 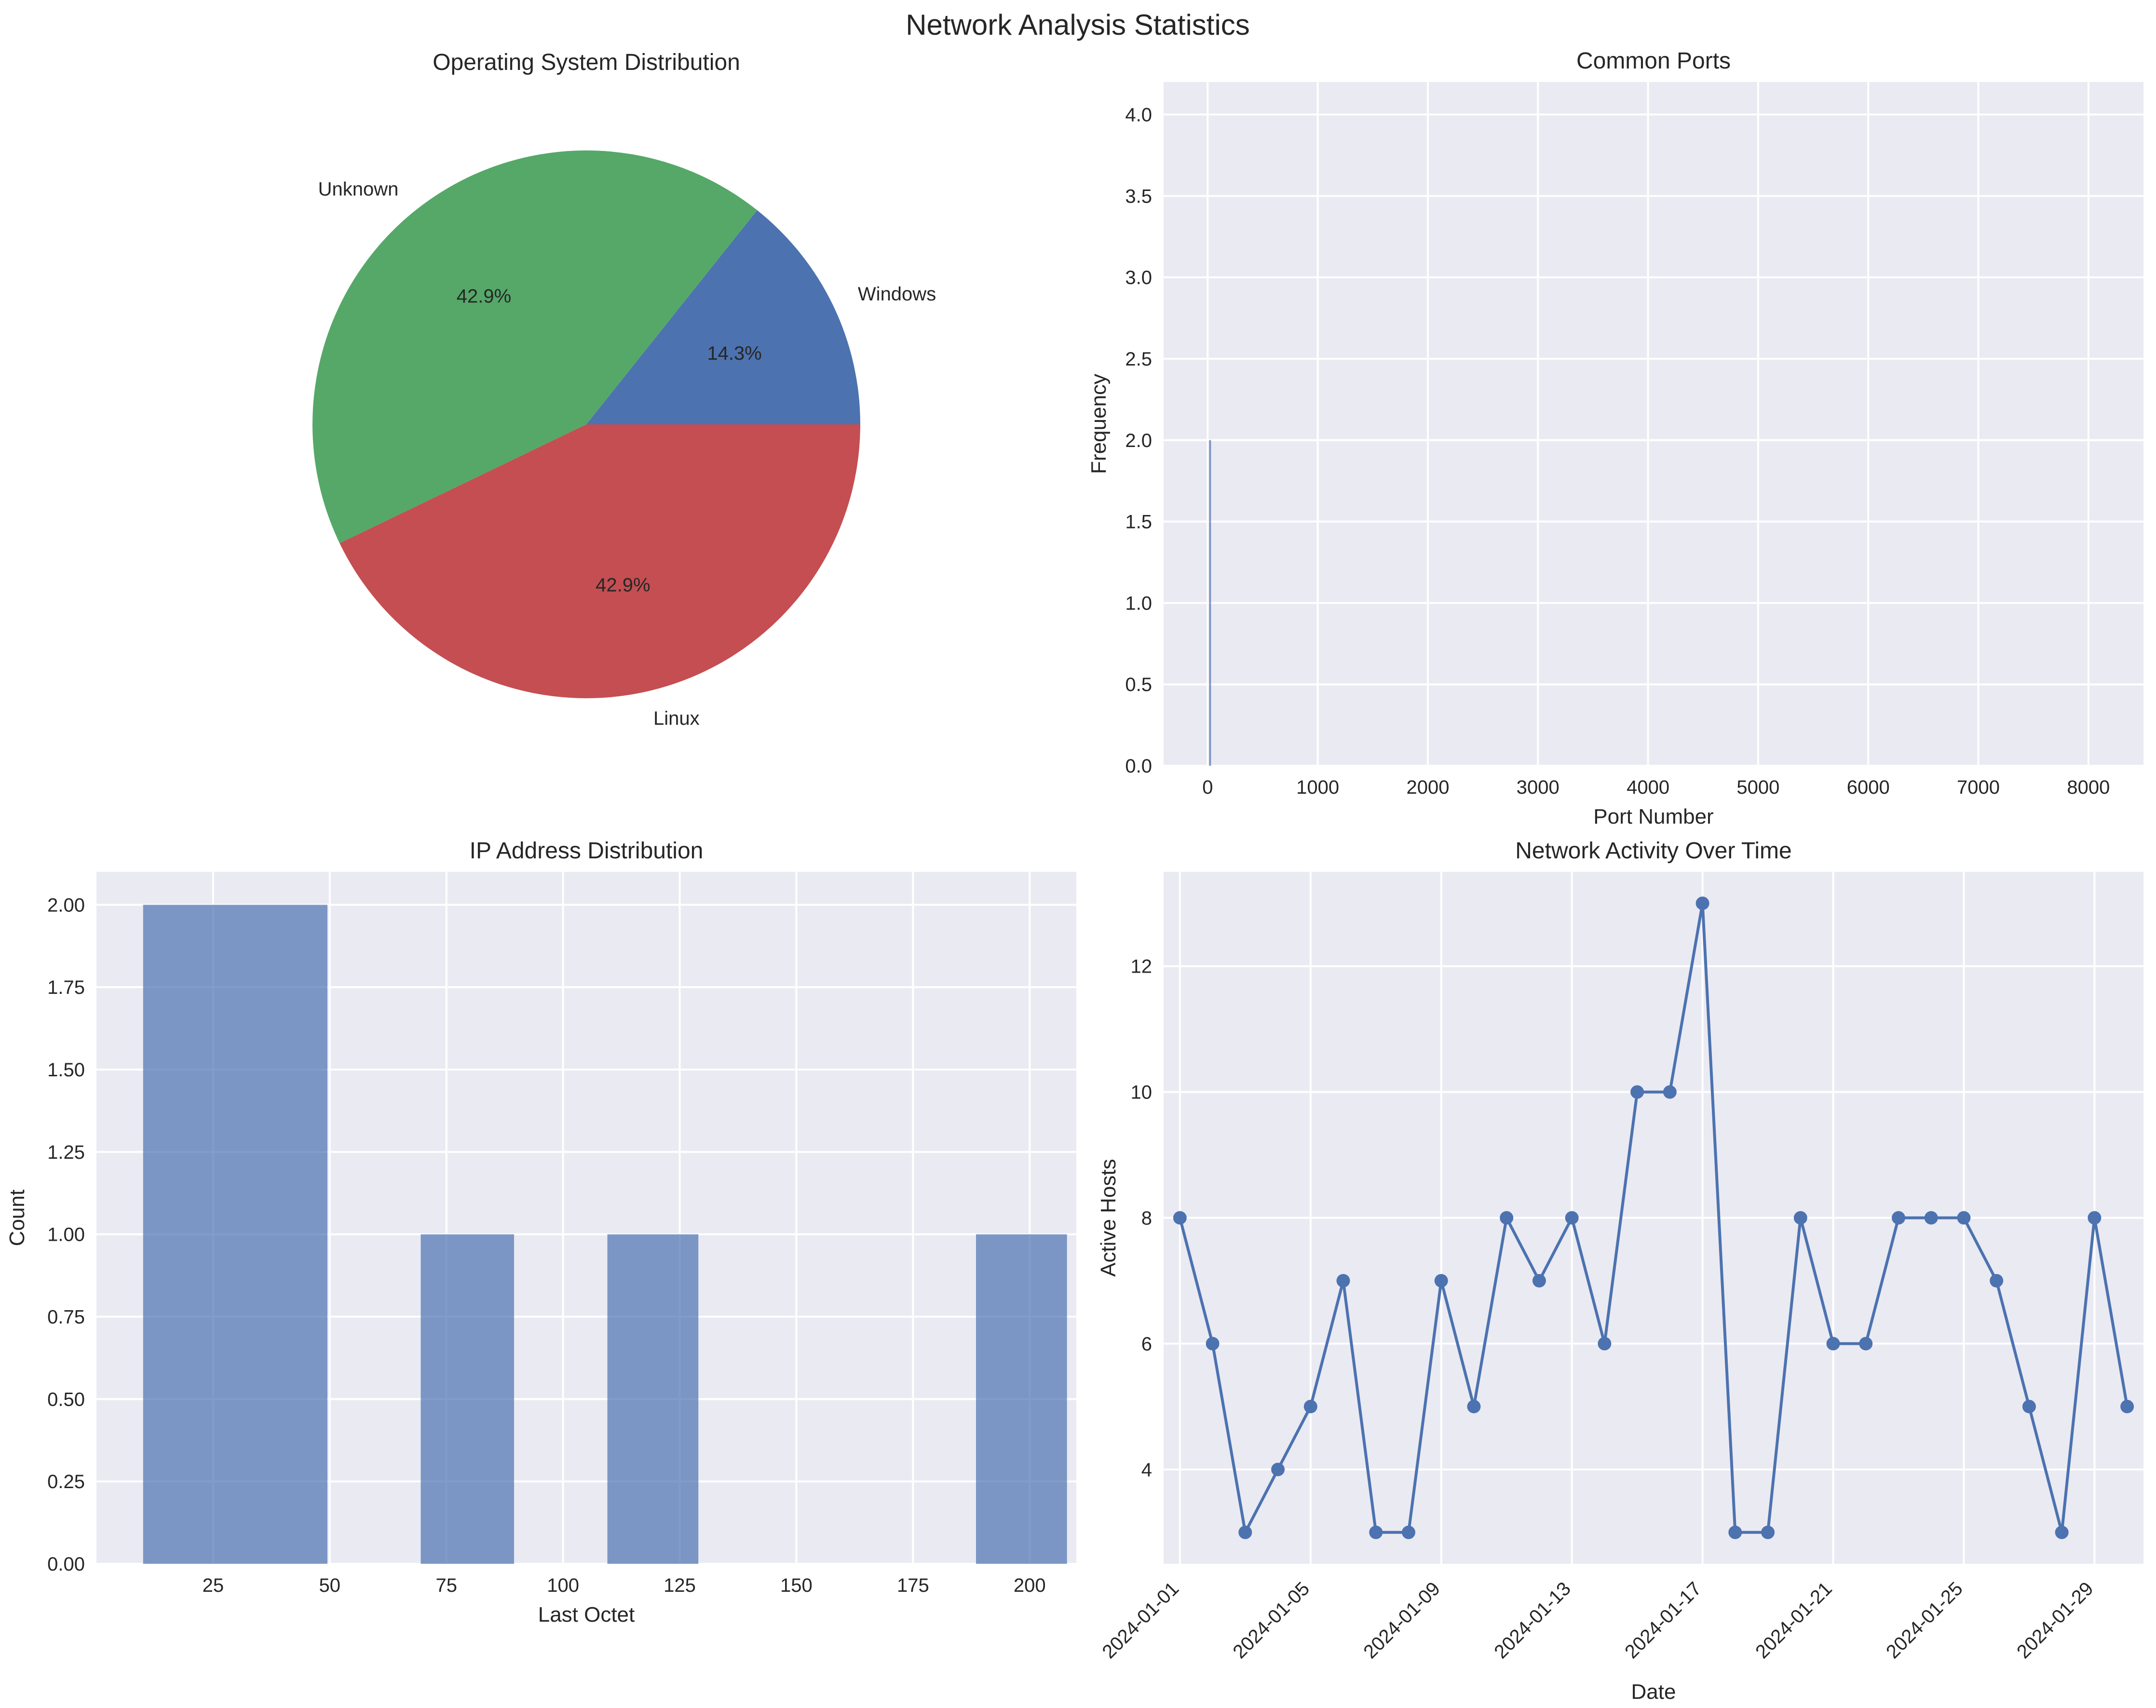 What do you see at coordinates (1428, 787) in the screenshot?
I see `x-tick-label: 2000` at bounding box center [1428, 787].